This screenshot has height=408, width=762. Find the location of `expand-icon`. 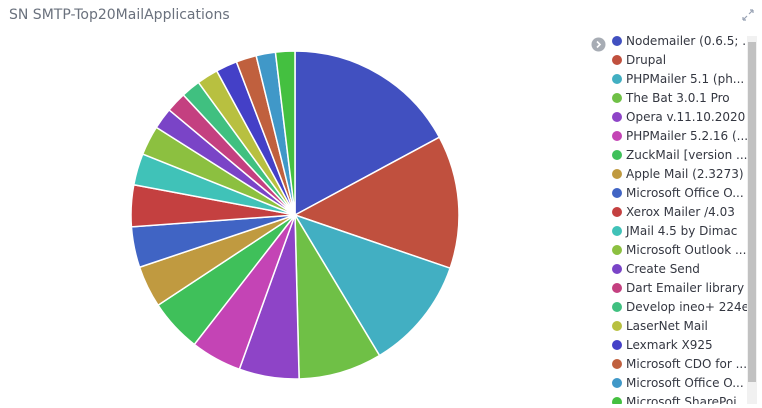

expand-icon is located at coordinates (748, 15).